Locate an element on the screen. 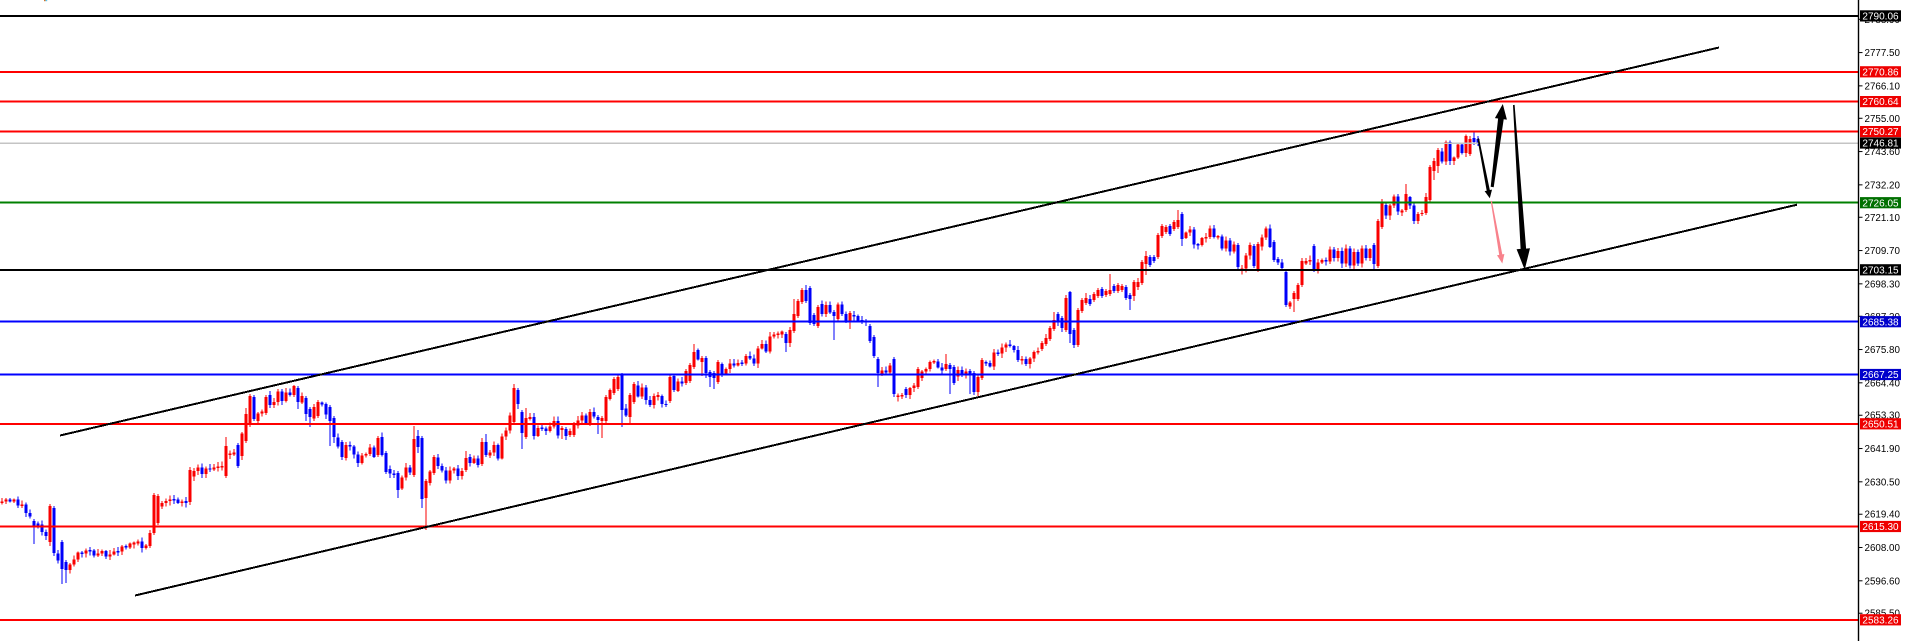  svg-text: 2698.30 is located at coordinates (1883, 284).